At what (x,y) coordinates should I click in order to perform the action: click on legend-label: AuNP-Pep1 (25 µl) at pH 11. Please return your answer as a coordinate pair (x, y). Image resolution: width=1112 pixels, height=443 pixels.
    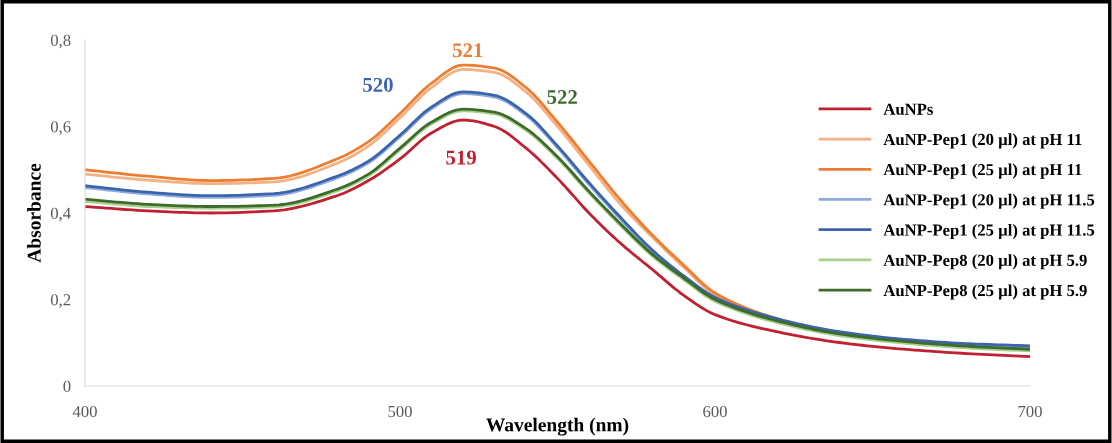
    Looking at the image, I should click on (982, 171).